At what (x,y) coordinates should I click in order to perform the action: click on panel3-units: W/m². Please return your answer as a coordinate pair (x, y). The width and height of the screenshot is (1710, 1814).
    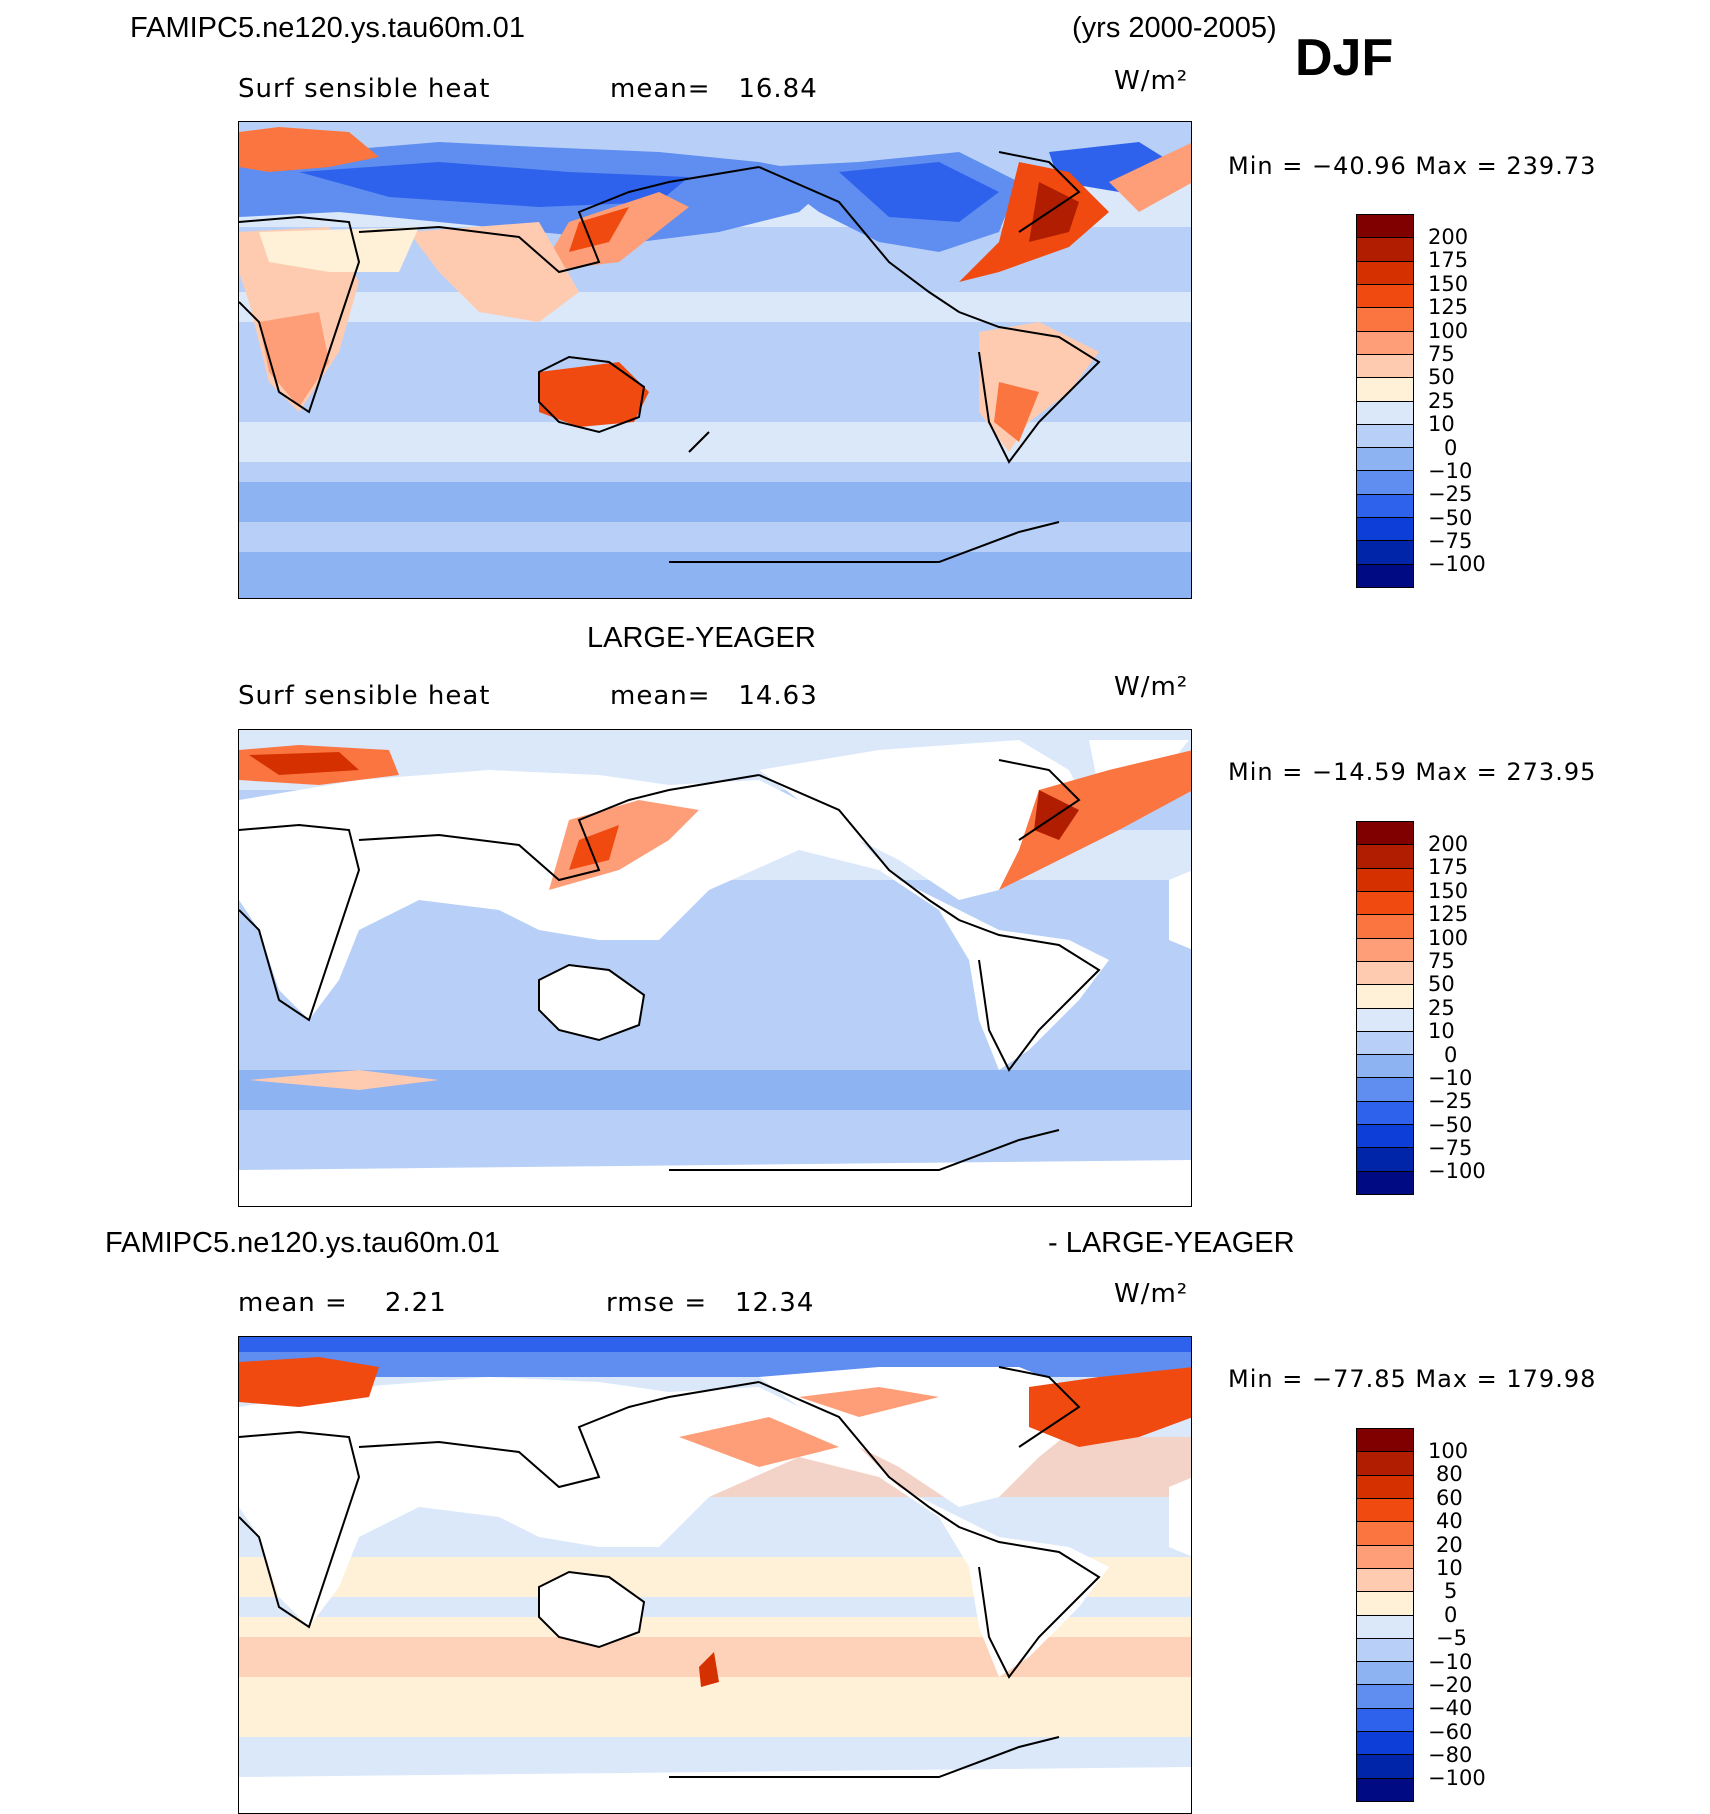
    Looking at the image, I should click on (1151, 1294).